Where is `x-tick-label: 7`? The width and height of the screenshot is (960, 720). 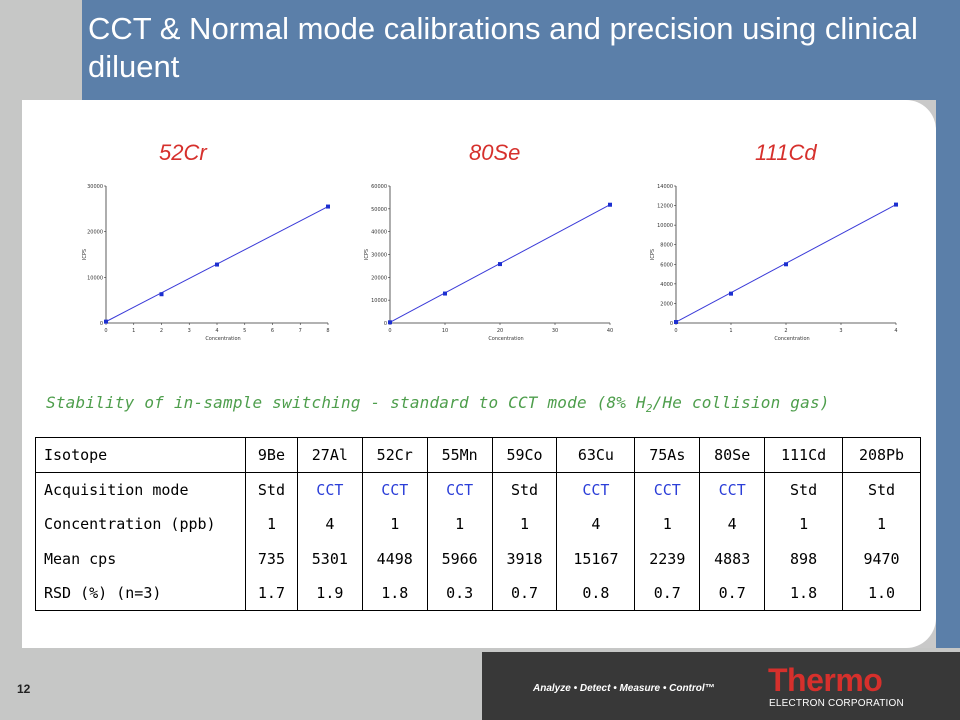 x-tick-label: 7 is located at coordinates (300, 331).